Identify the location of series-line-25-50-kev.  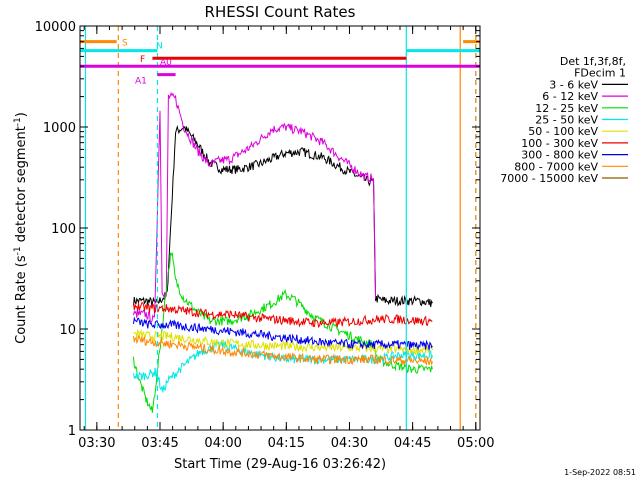
(283, 366).